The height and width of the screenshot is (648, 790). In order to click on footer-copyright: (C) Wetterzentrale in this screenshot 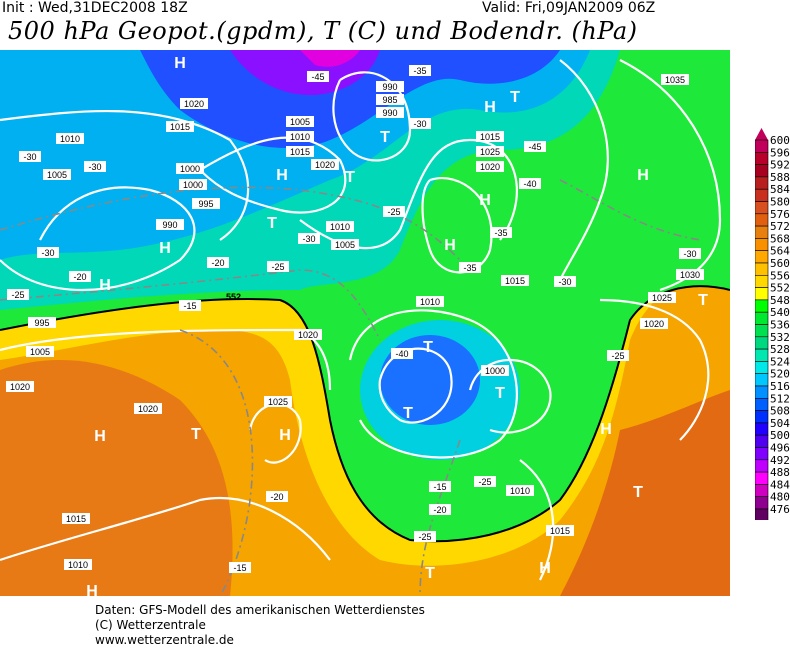, I will do `click(150, 625)`.